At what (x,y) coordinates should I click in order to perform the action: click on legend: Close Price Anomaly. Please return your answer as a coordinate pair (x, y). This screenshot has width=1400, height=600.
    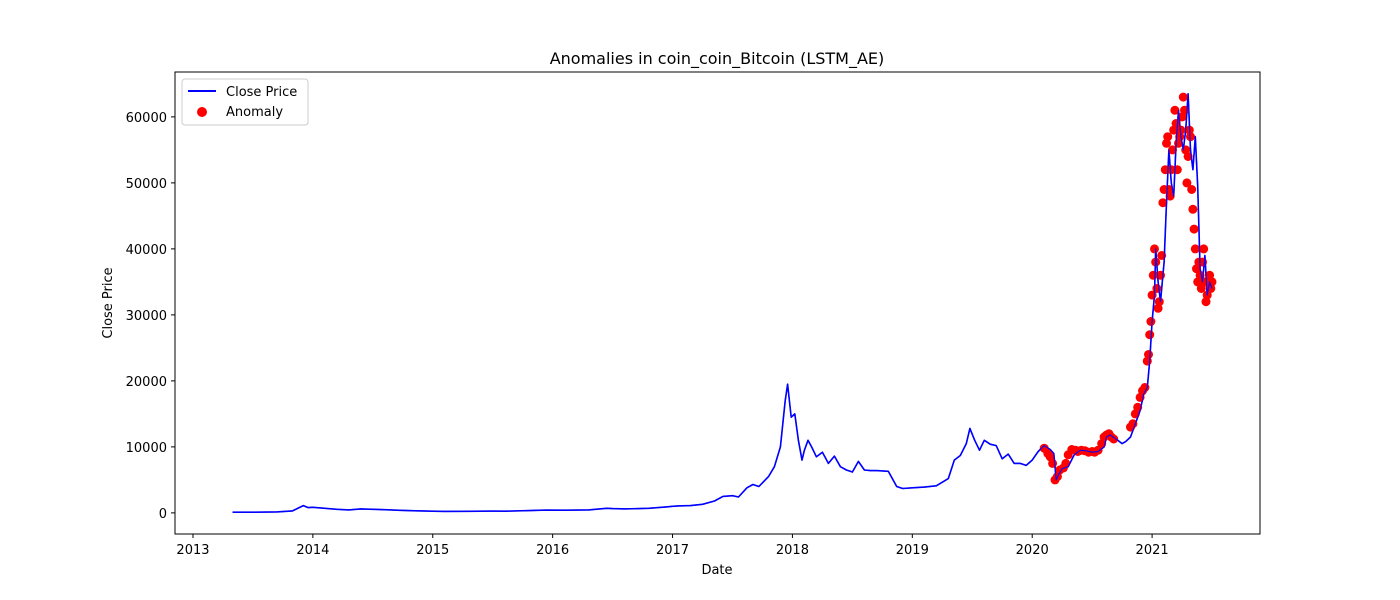
    Looking at the image, I should click on (245, 102).